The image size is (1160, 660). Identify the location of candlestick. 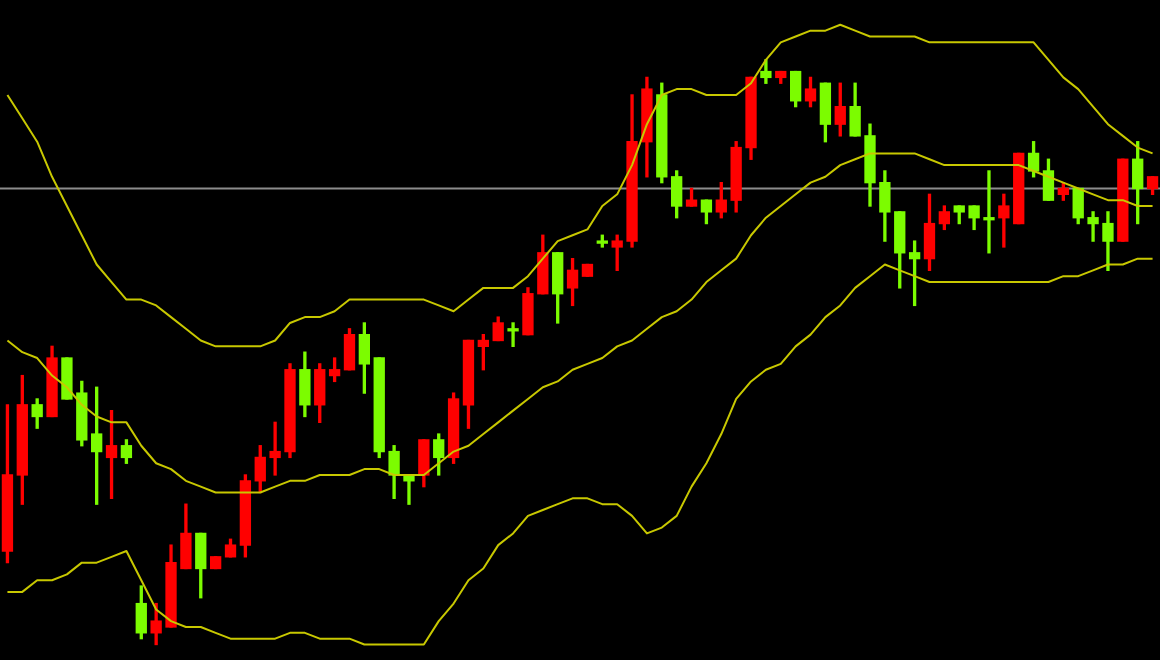
(513, 334).